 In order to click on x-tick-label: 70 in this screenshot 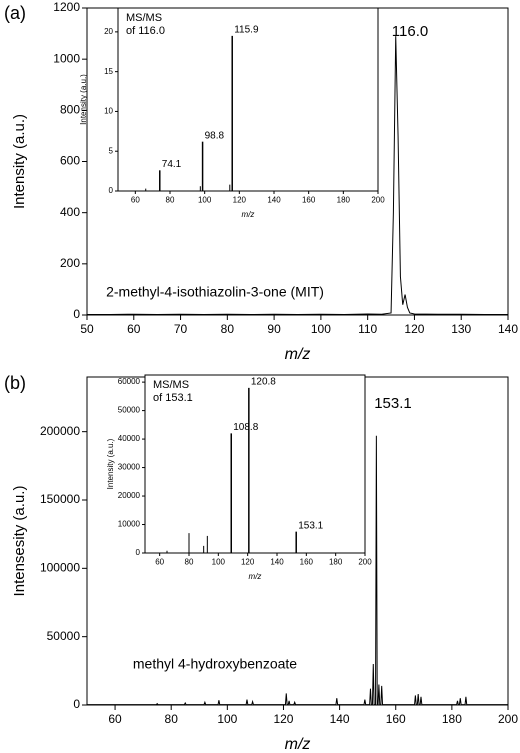, I will do `click(181, 329)`.